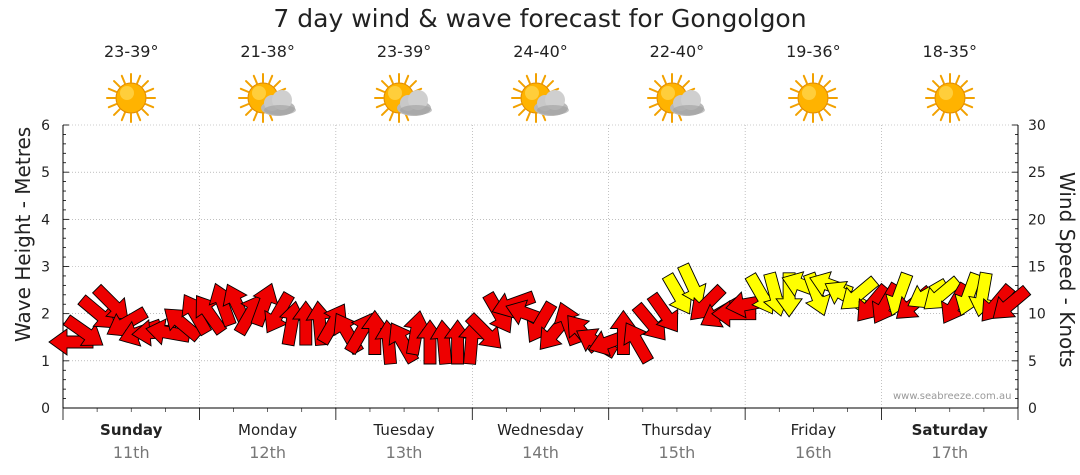  Describe the element at coordinates (540, 452) in the screenshot. I see `day-date: 14th` at that location.